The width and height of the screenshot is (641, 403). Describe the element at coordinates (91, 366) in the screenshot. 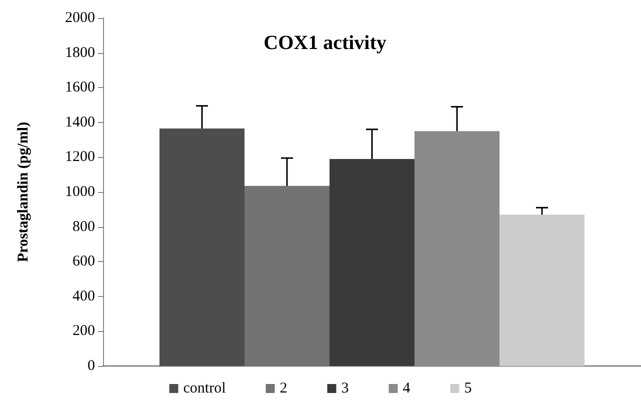

I see `y-tick-label: 0` at that location.